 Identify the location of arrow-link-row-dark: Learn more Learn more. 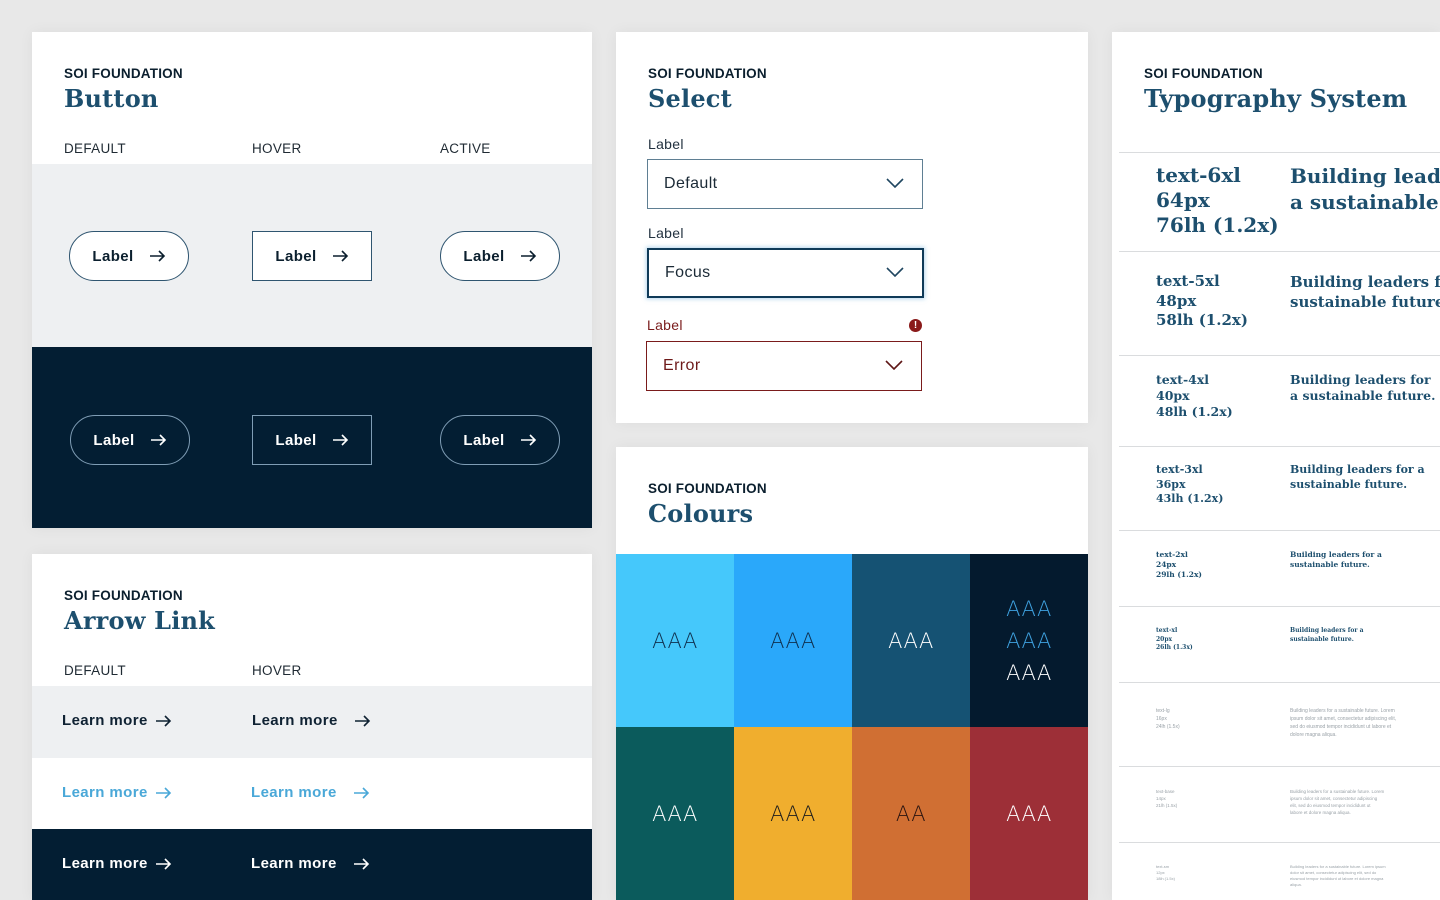
(312, 864).